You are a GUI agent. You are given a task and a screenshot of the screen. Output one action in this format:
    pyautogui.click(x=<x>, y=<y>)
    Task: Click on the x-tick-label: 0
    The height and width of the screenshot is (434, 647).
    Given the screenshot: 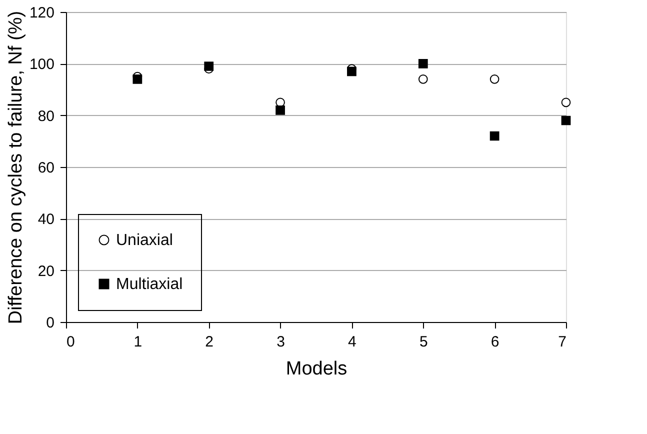 What is the action you would take?
    pyautogui.click(x=70, y=342)
    